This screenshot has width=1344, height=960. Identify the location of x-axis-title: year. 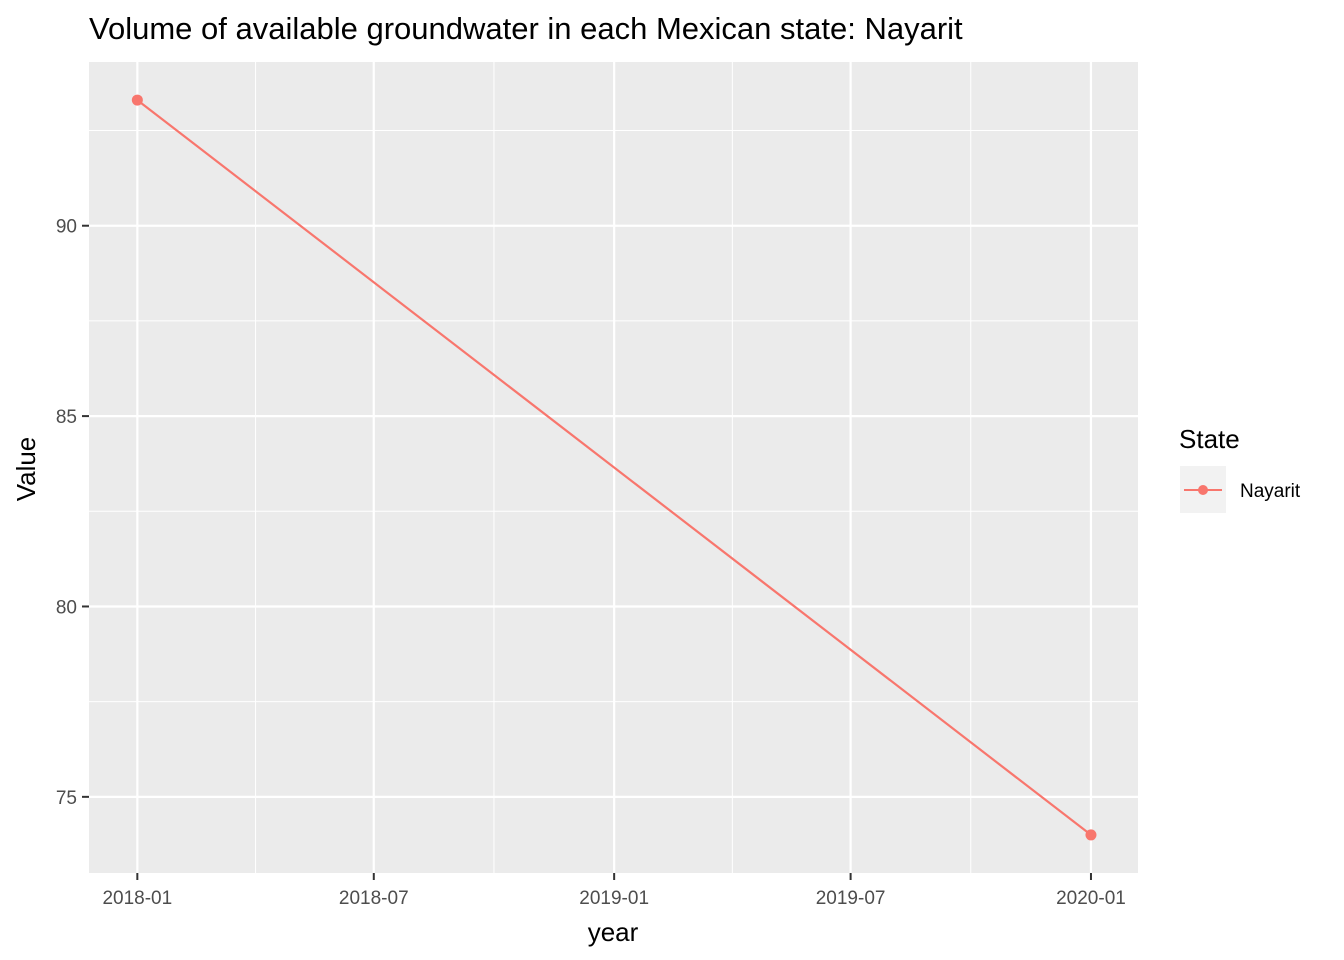
(613, 932).